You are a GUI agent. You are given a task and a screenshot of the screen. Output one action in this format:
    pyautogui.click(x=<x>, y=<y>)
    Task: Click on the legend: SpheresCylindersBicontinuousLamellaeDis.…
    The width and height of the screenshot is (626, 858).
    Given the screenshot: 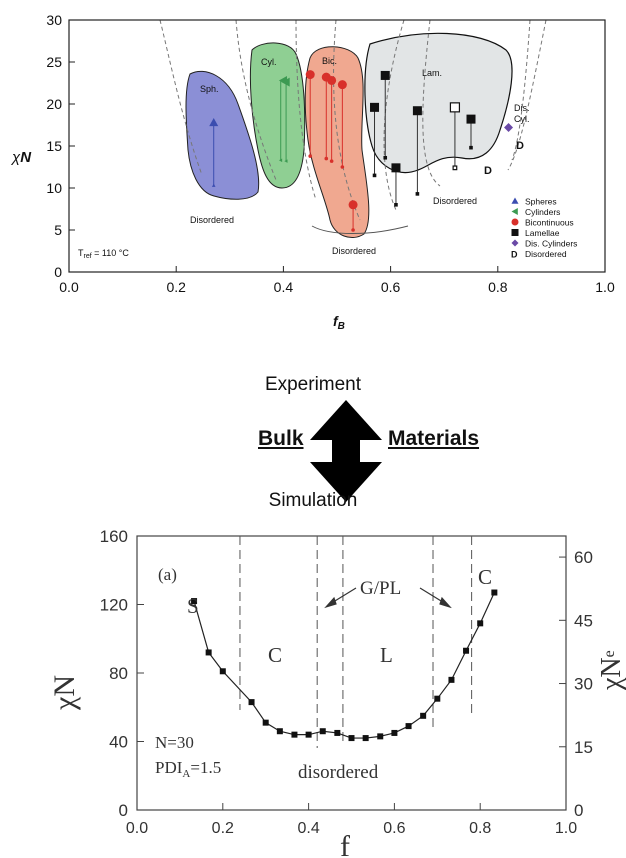 What is the action you would take?
    pyautogui.click(x=544, y=228)
    